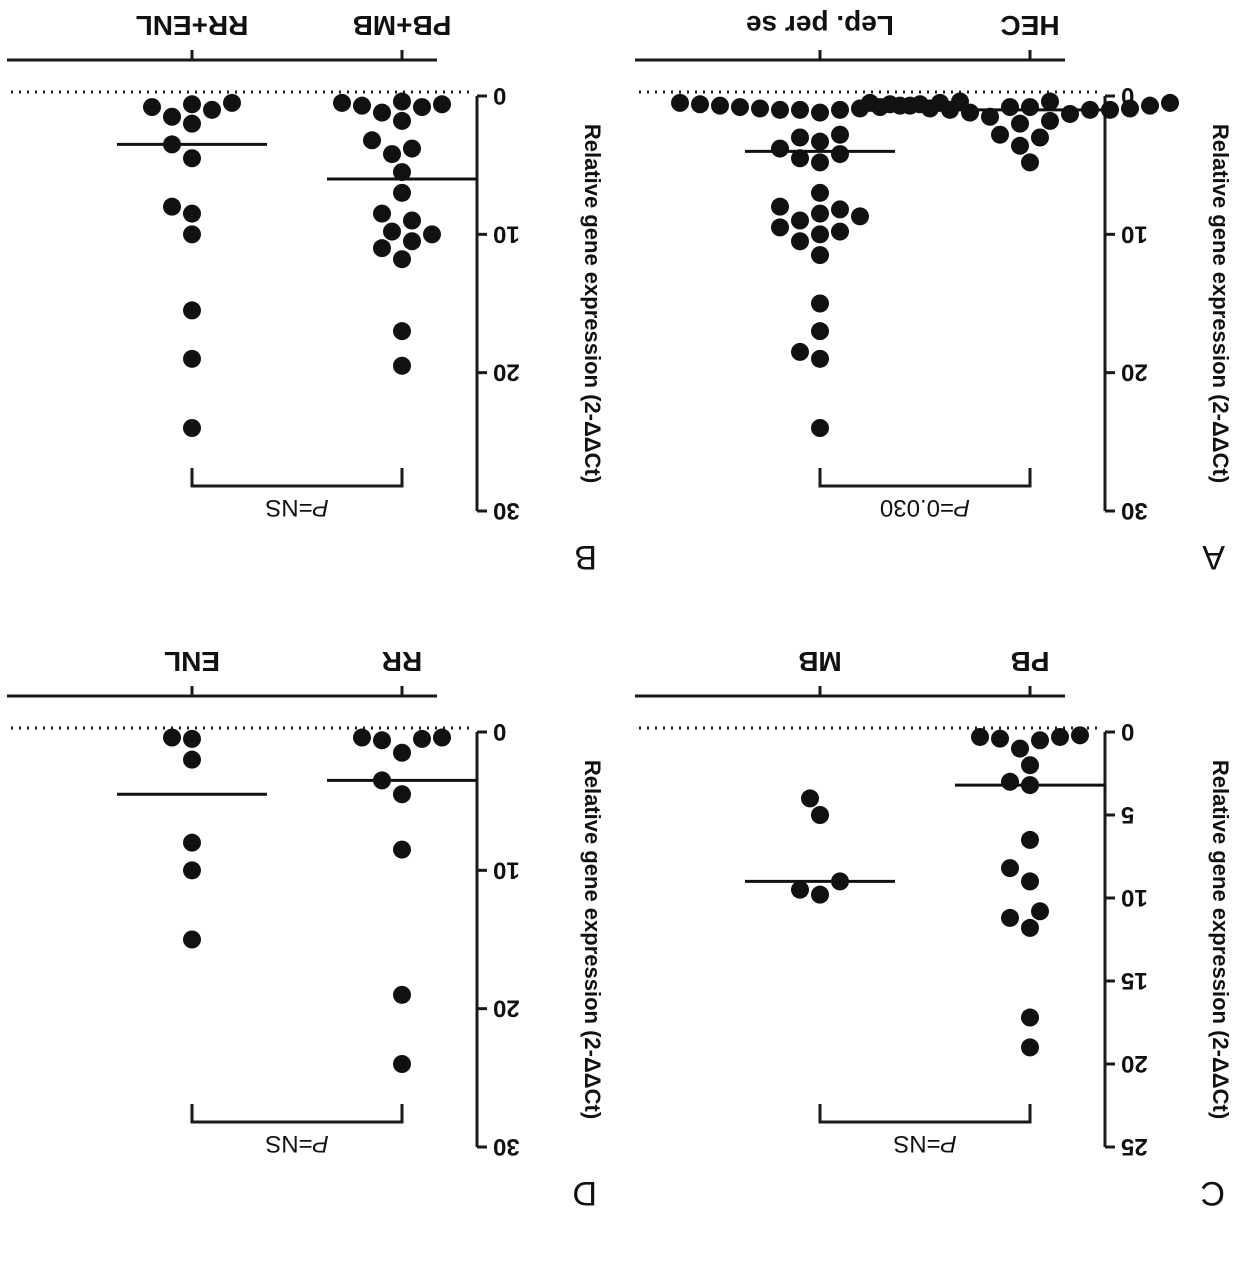  Describe the element at coordinates (1212, 1193) in the screenshot. I see `panel-letter: C` at that location.